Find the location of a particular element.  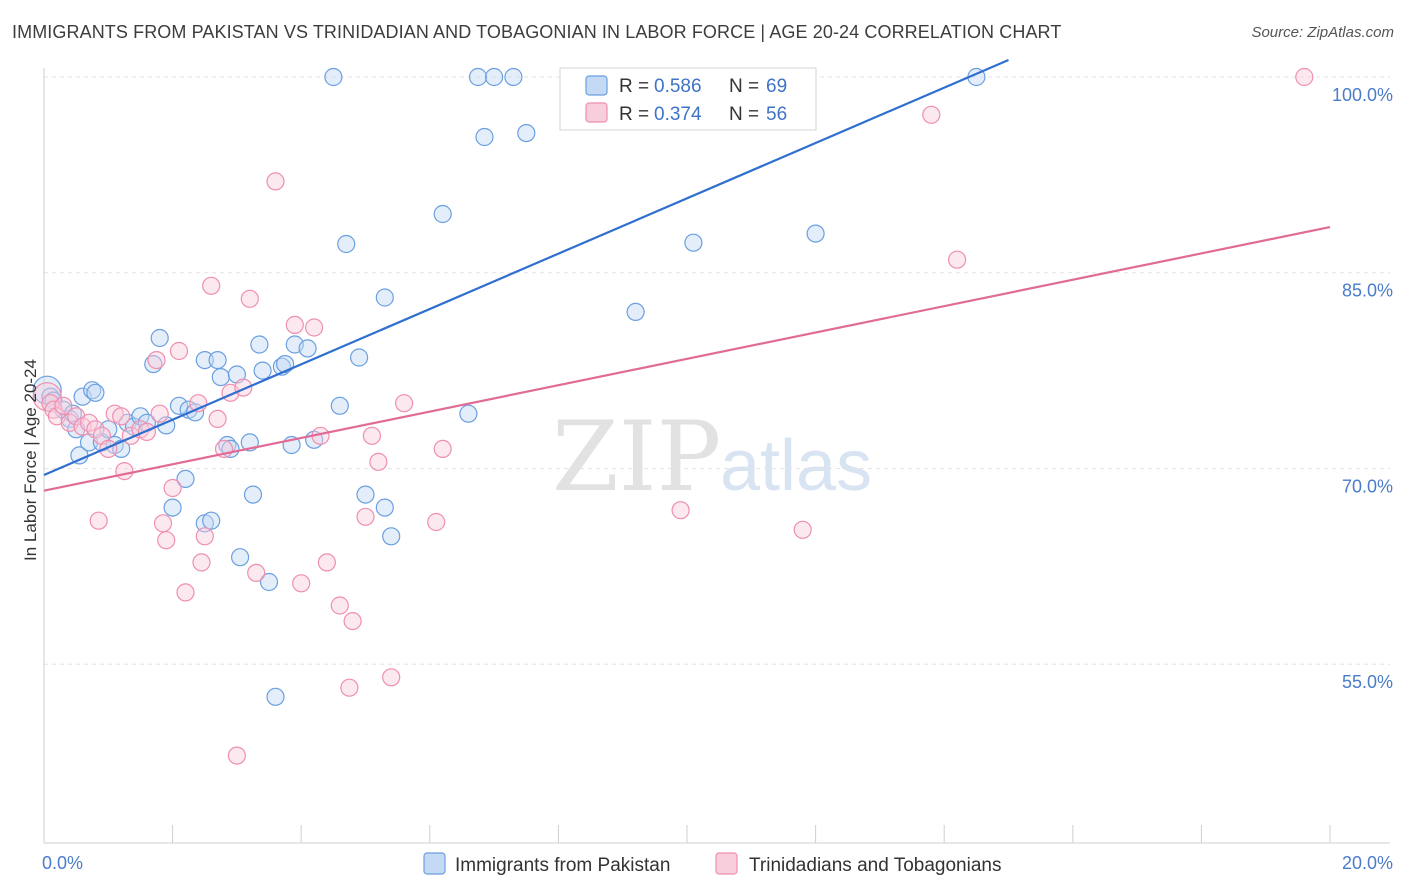

bottom-legend-swatch-trinidad is located at coordinates (726, 863).